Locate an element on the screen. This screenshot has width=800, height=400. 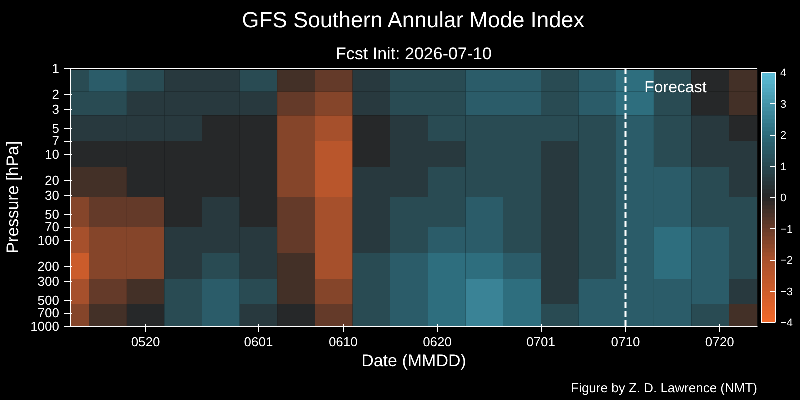
y-tick-label: 20 is located at coordinates (52, 180).